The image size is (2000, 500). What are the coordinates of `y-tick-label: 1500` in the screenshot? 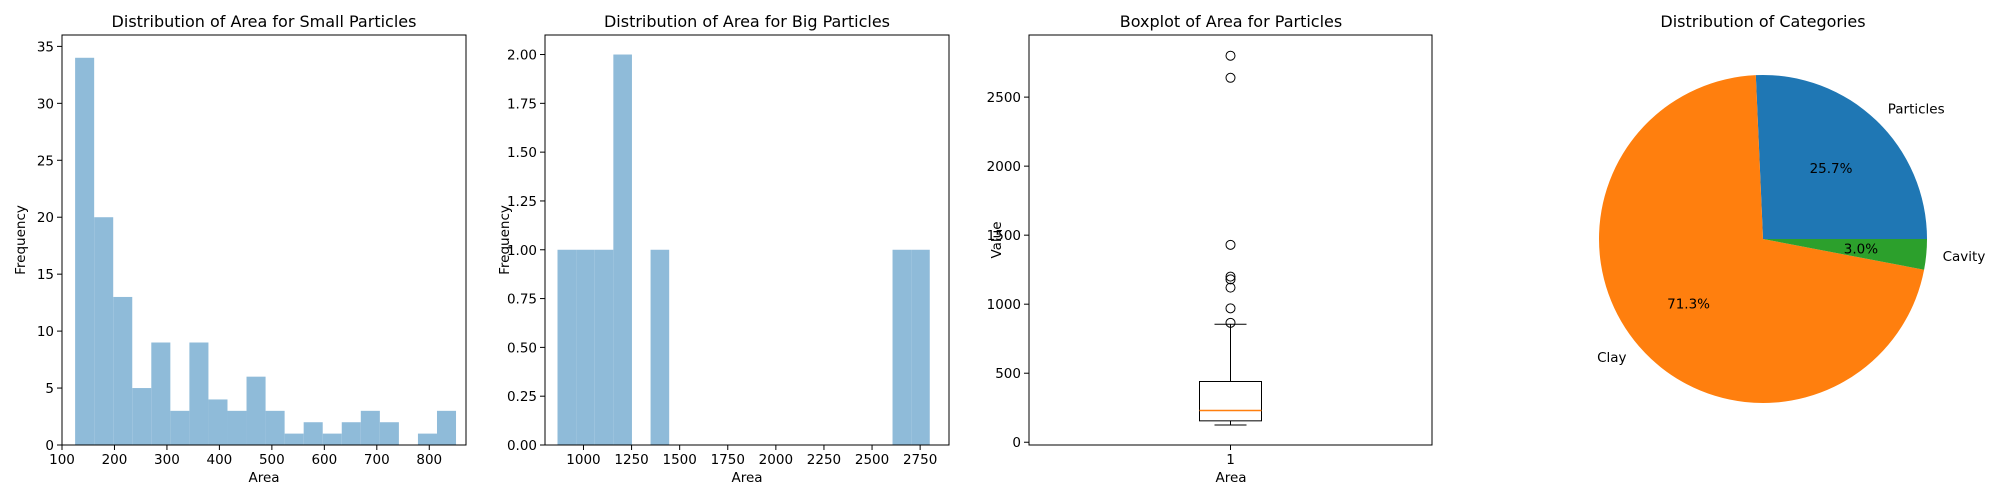 It's located at (1004, 236).